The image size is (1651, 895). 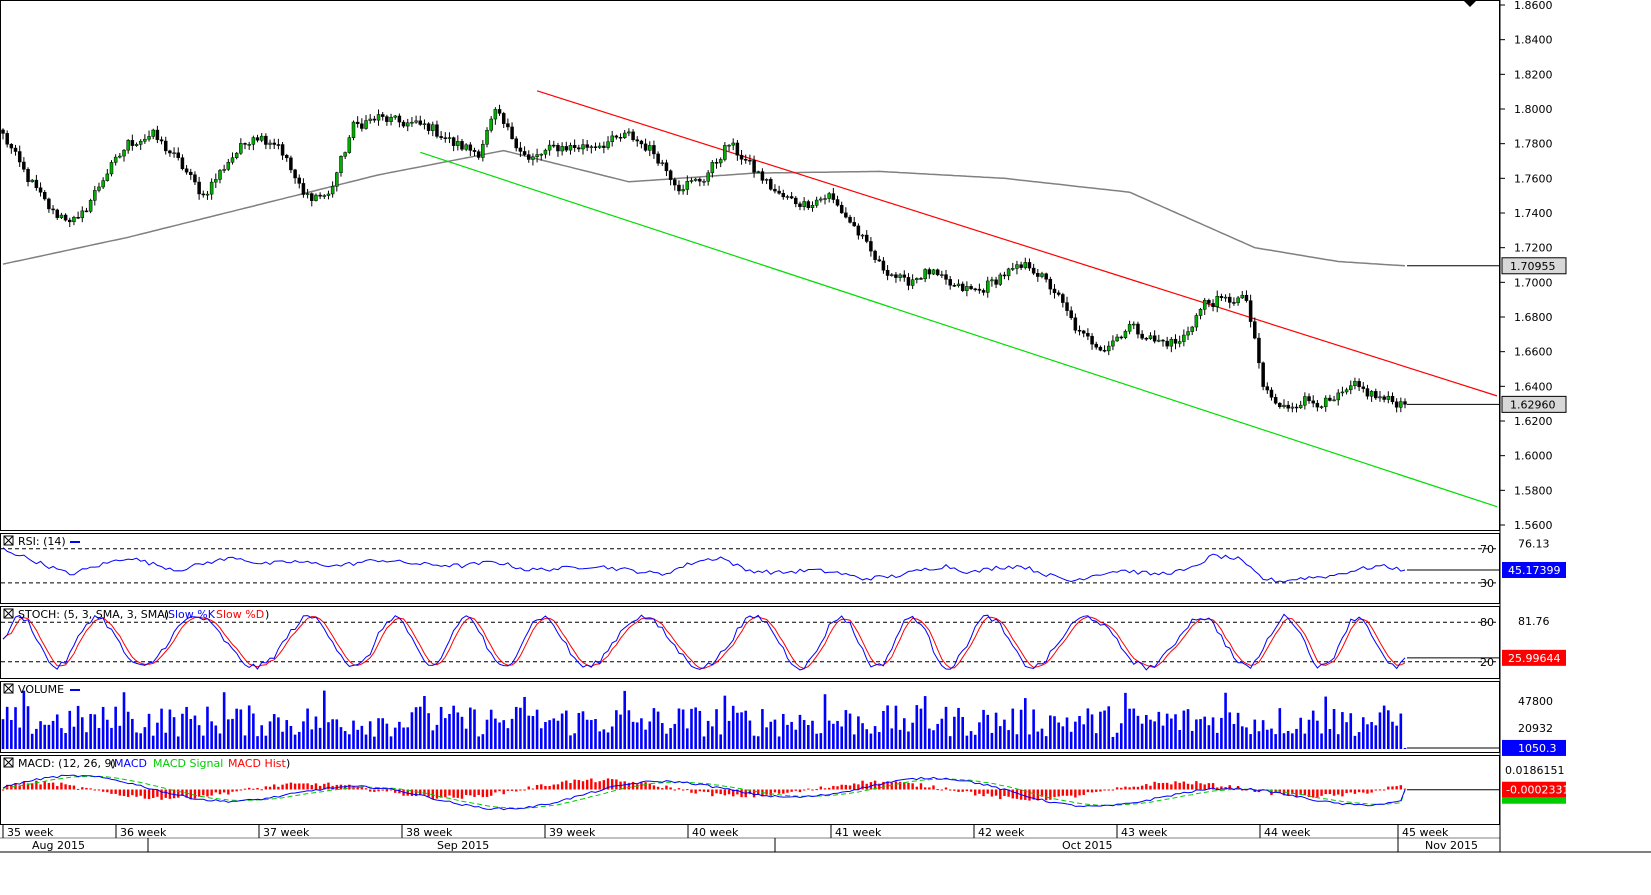 I want to click on rsi-header-text: RSI: (14), so click(x=42, y=541).